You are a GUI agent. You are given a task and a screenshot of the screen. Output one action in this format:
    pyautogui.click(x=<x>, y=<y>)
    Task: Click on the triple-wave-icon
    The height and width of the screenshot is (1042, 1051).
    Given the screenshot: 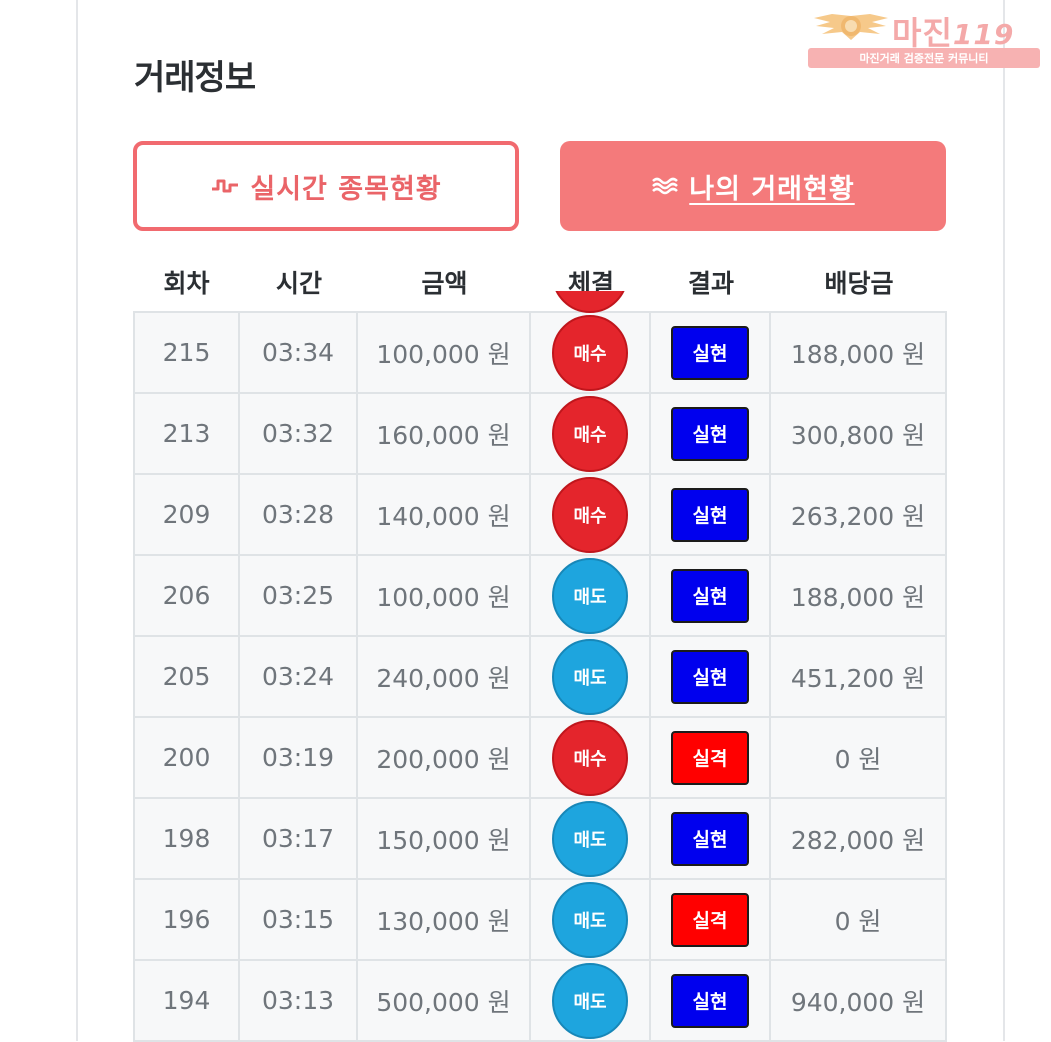 What is the action you would take?
    pyautogui.click(x=665, y=186)
    